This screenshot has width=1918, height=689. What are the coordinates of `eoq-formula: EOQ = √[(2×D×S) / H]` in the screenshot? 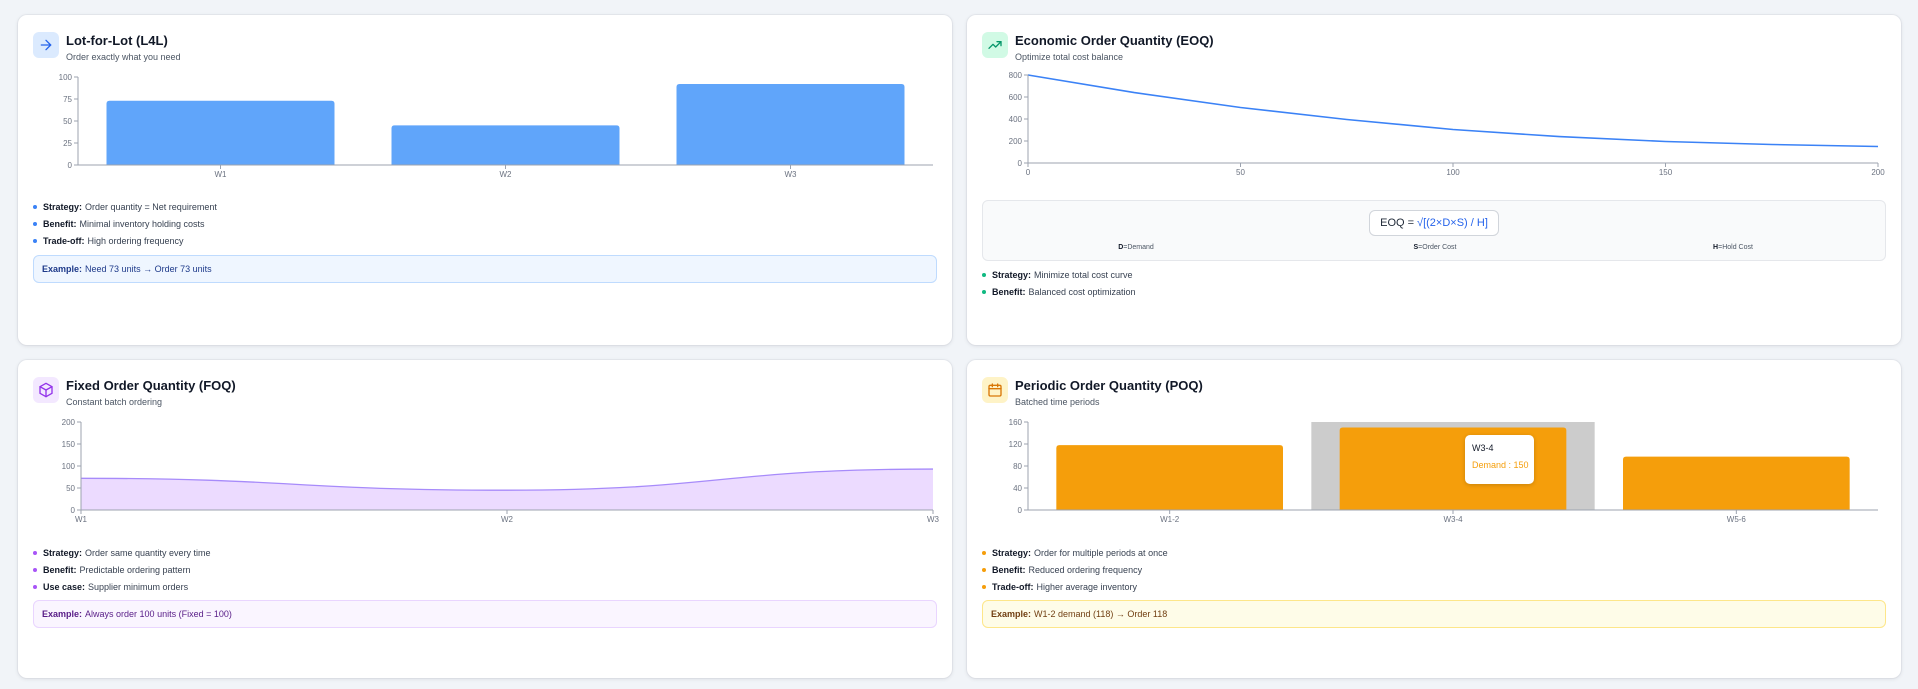 It's located at (1434, 223).